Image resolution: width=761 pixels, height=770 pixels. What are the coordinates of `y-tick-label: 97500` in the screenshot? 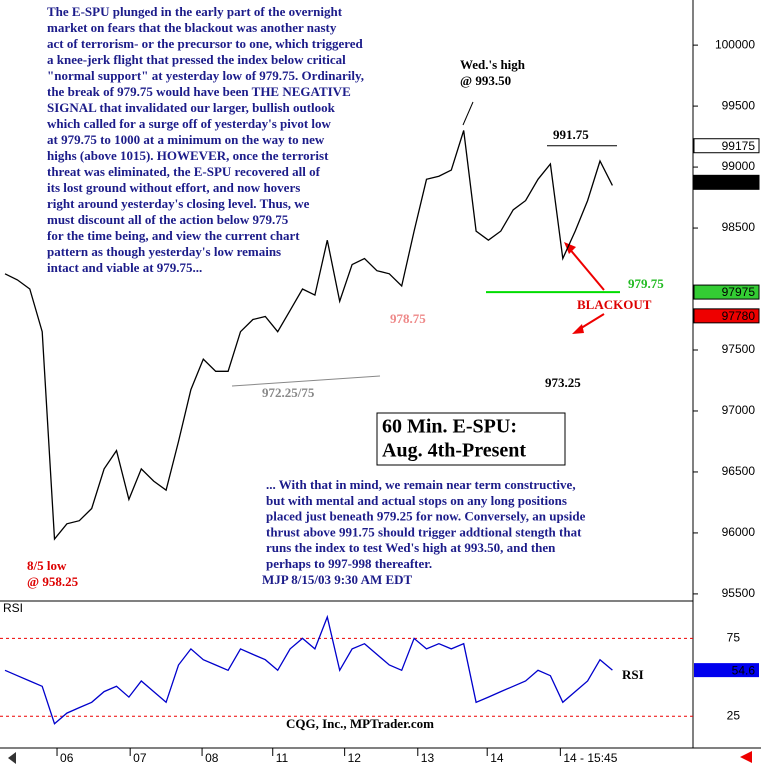 It's located at (739, 349).